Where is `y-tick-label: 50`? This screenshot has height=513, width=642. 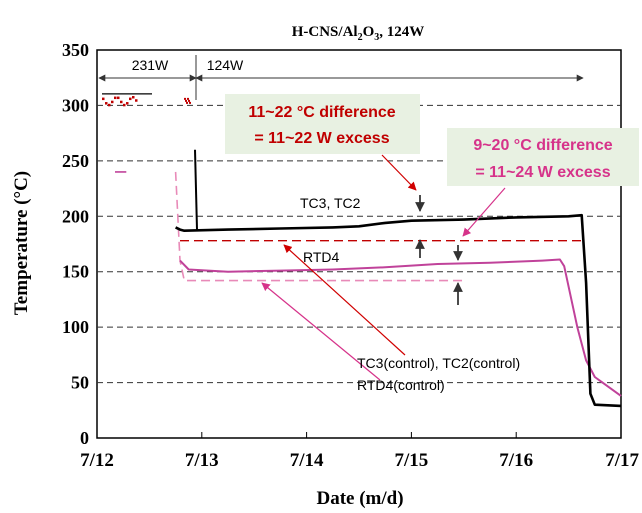
y-tick-label: 50 is located at coordinates (80, 383).